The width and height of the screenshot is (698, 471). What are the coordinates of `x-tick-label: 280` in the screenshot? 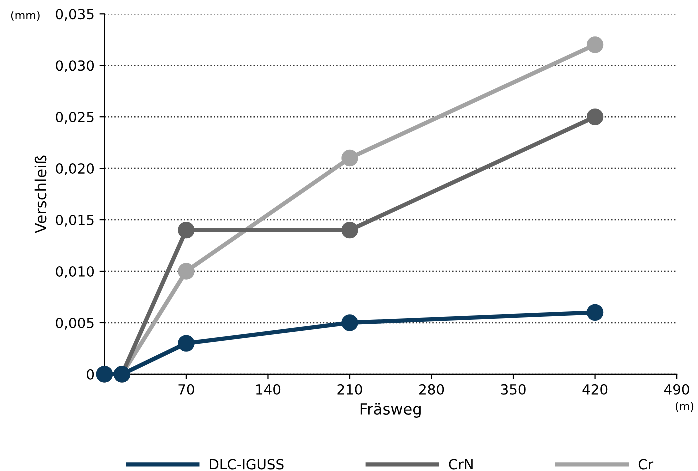 It's located at (432, 389).